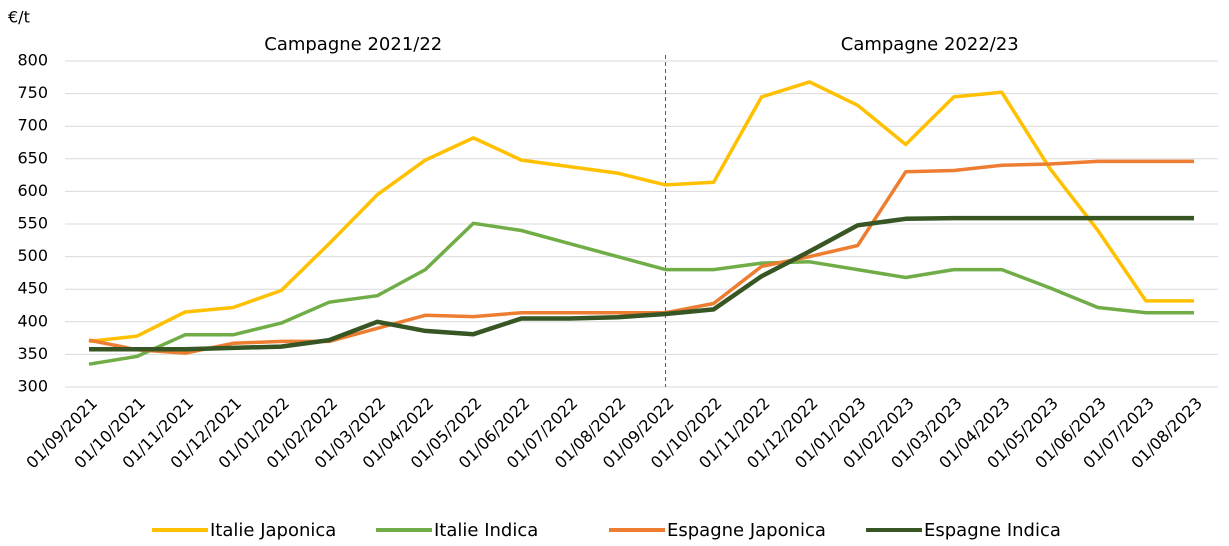  Describe the element at coordinates (32, 386) in the screenshot. I see `y-tick-label: 300` at that location.